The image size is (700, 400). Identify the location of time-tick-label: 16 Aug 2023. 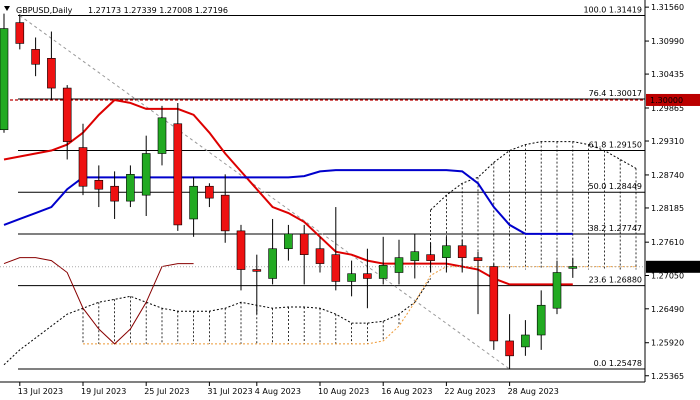
(406, 391).